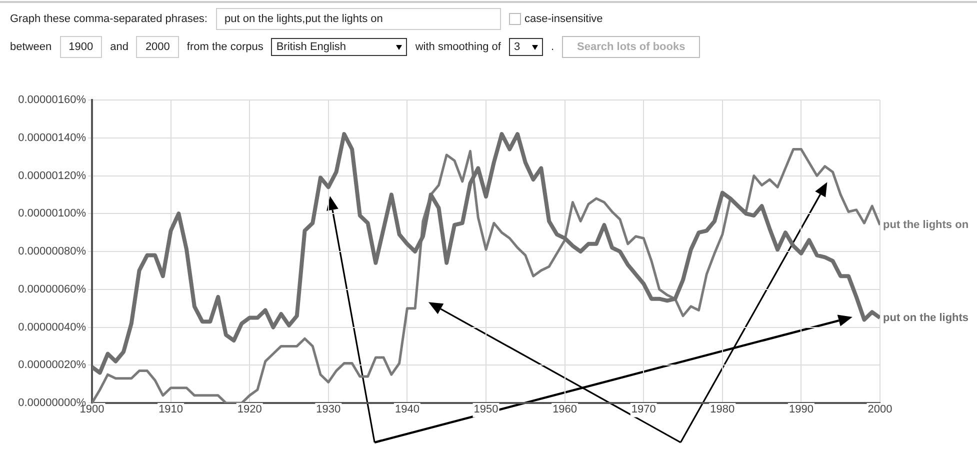 The height and width of the screenshot is (449, 977). I want to click on text: case-insensitive, so click(563, 19).